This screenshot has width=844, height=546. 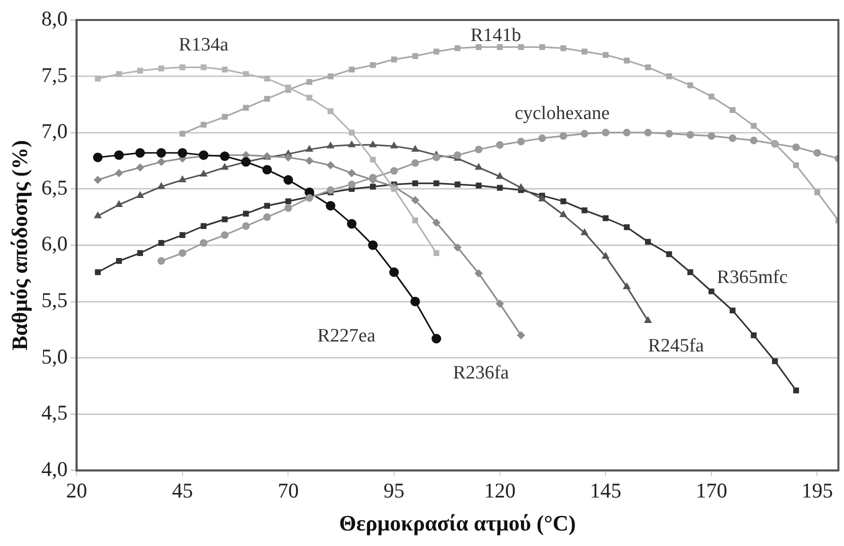 What do you see at coordinates (203, 45) in the screenshot?
I see `series-label: R134a` at bounding box center [203, 45].